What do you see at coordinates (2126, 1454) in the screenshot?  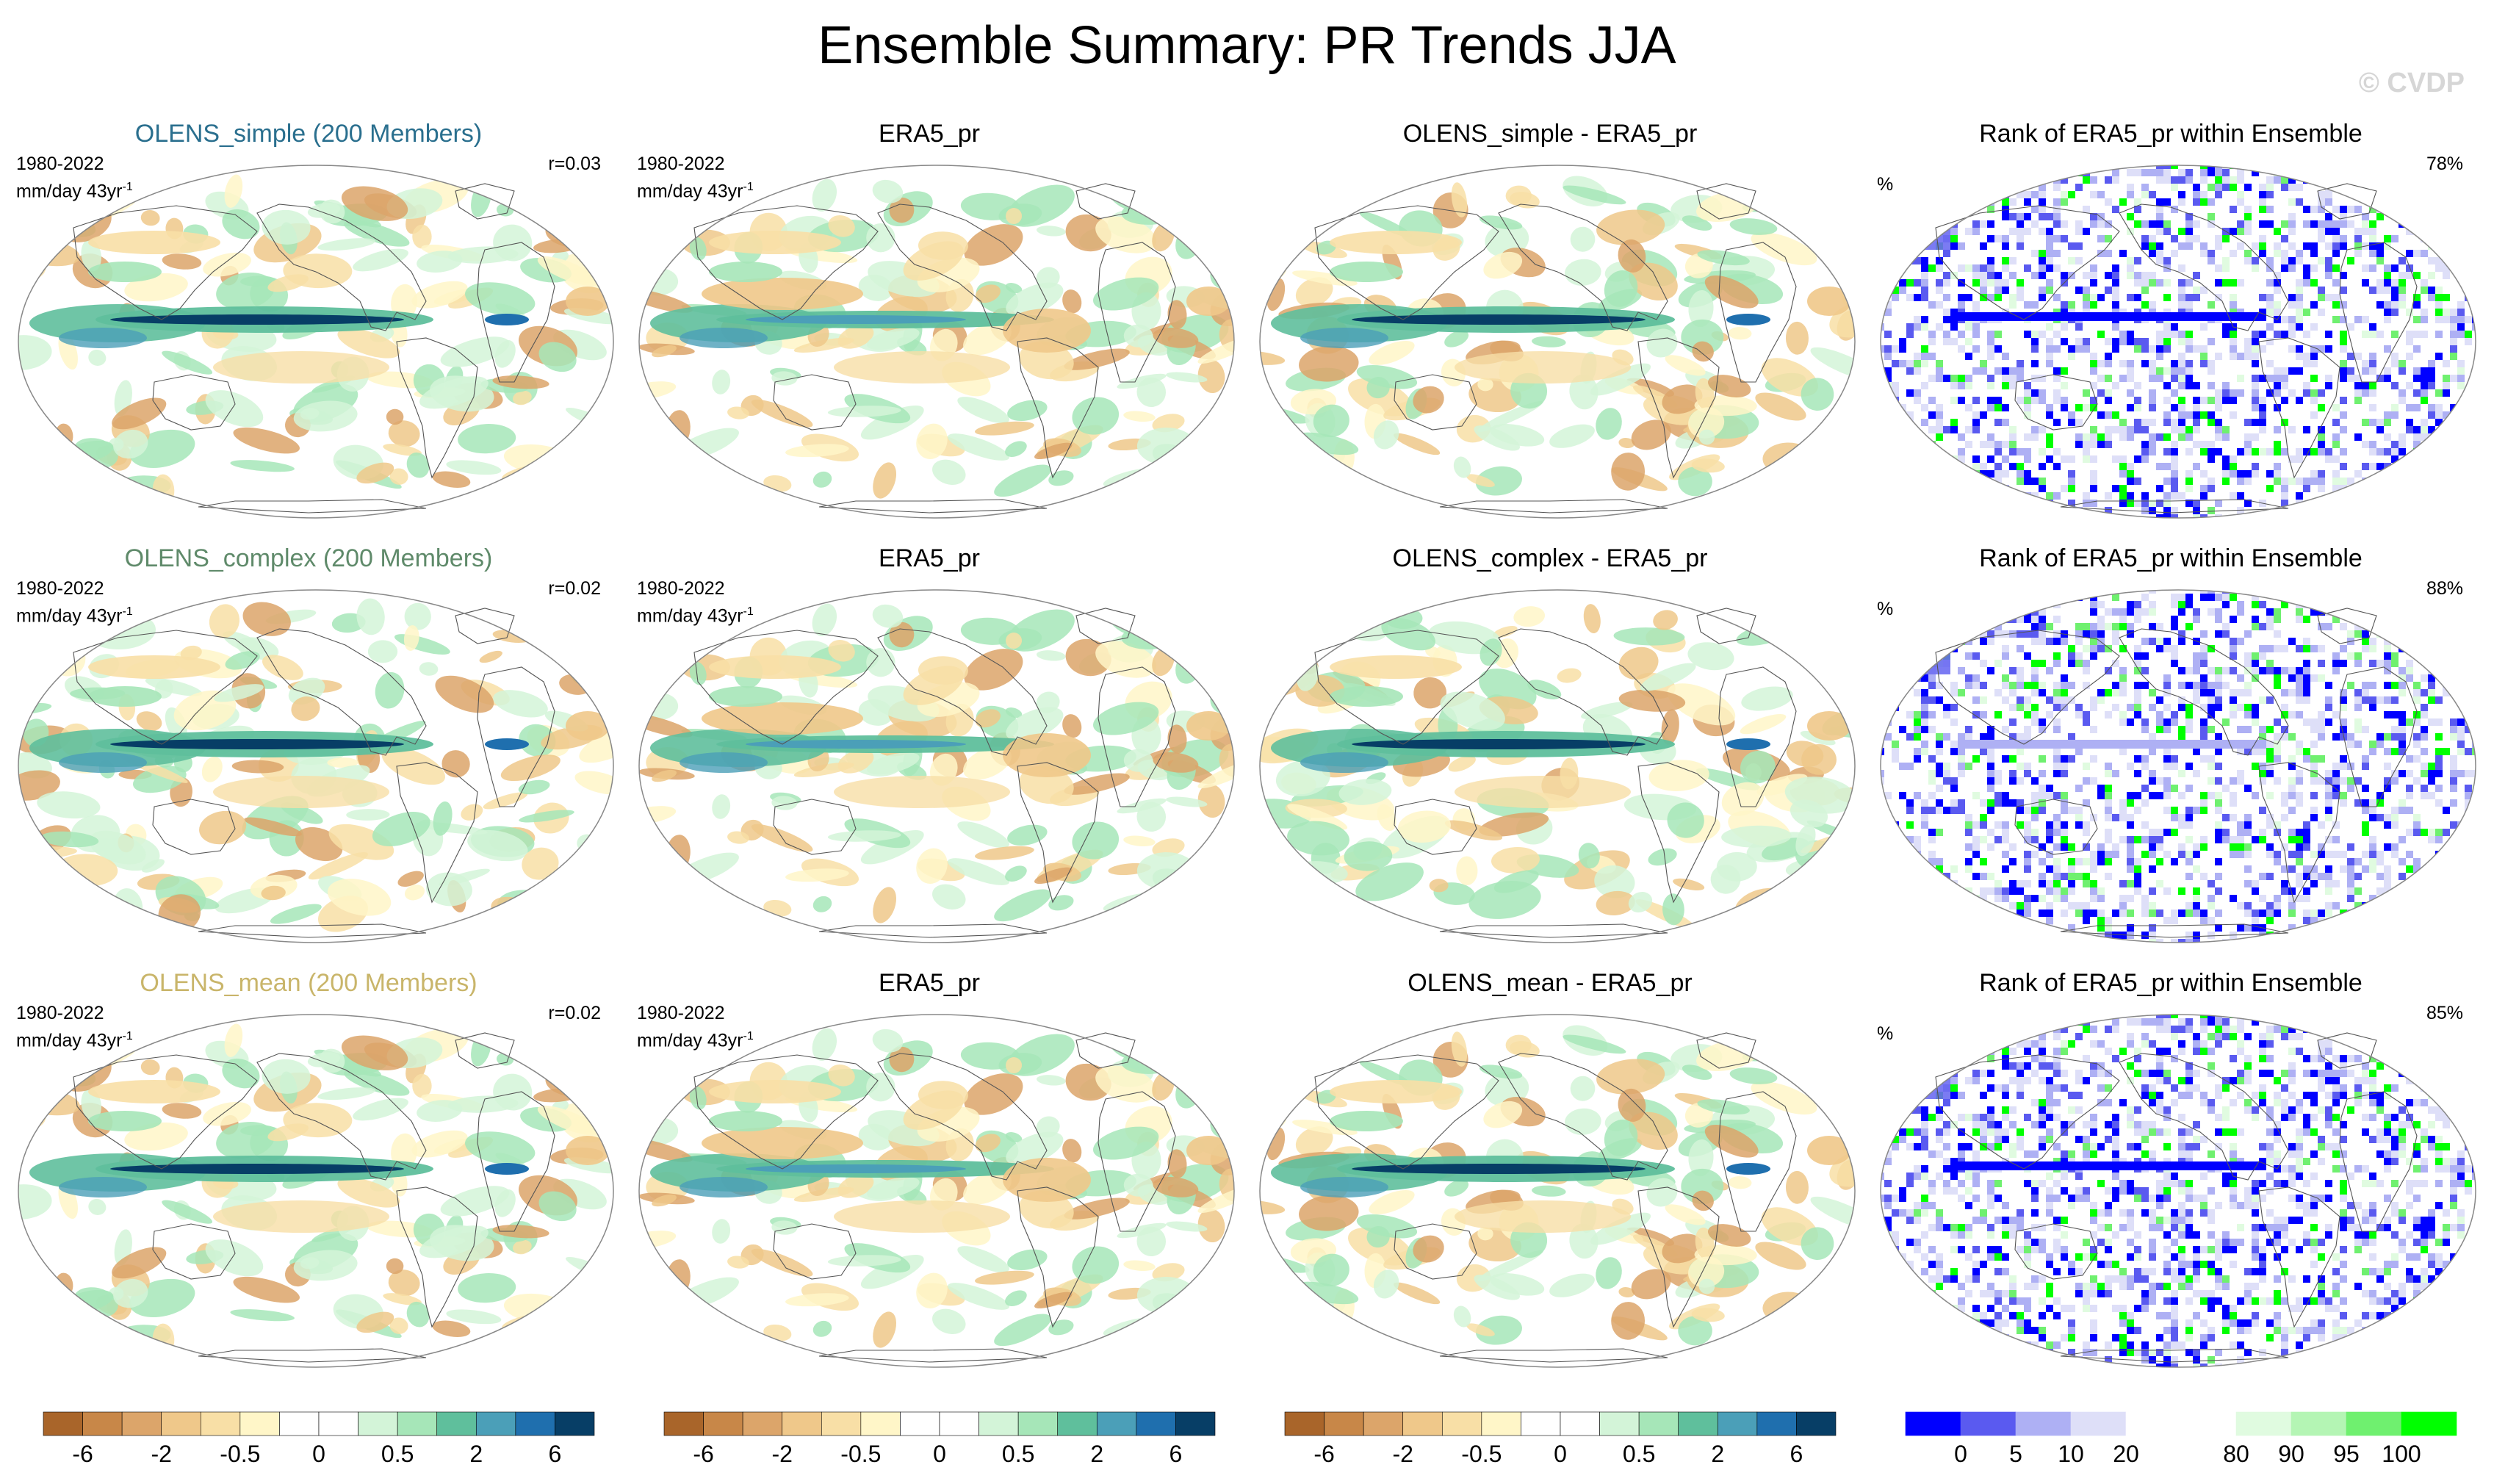 I see `colorbar-tick-label: 20` at bounding box center [2126, 1454].